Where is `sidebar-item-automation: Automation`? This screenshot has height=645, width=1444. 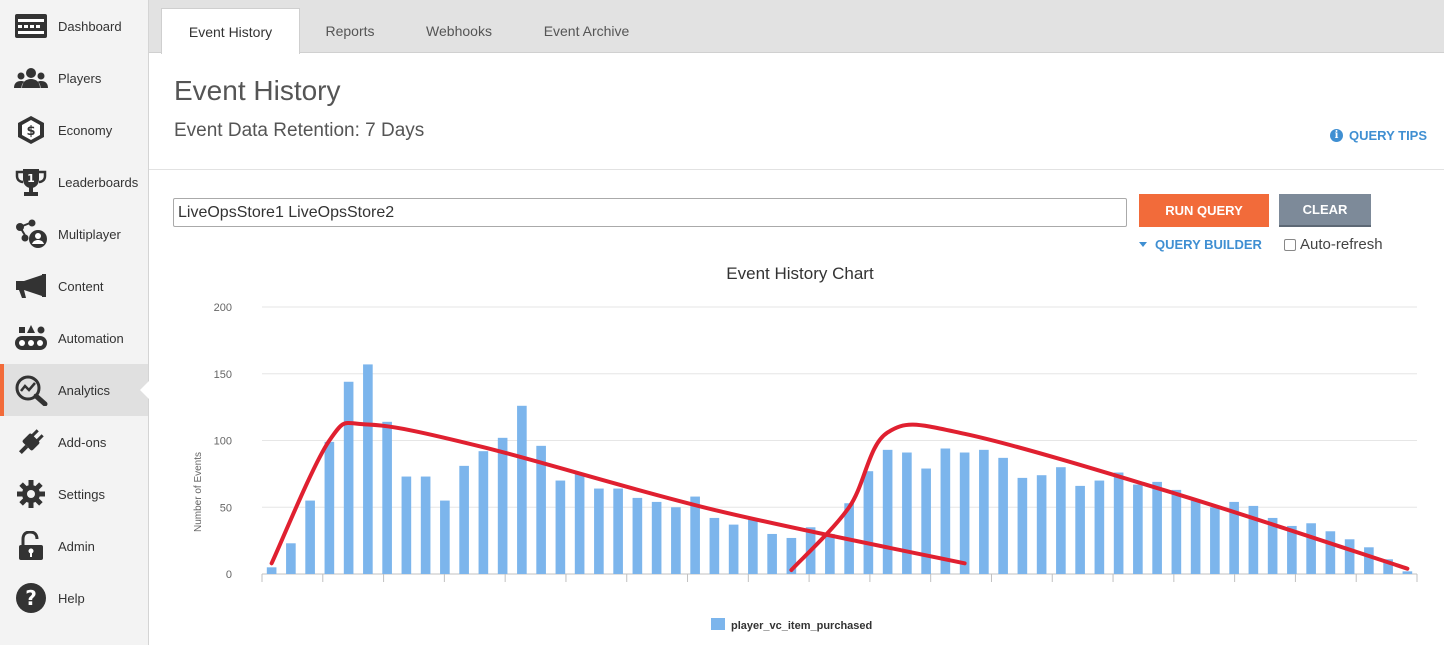
sidebar-item-automation: Automation is located at coordinates (74, 338).